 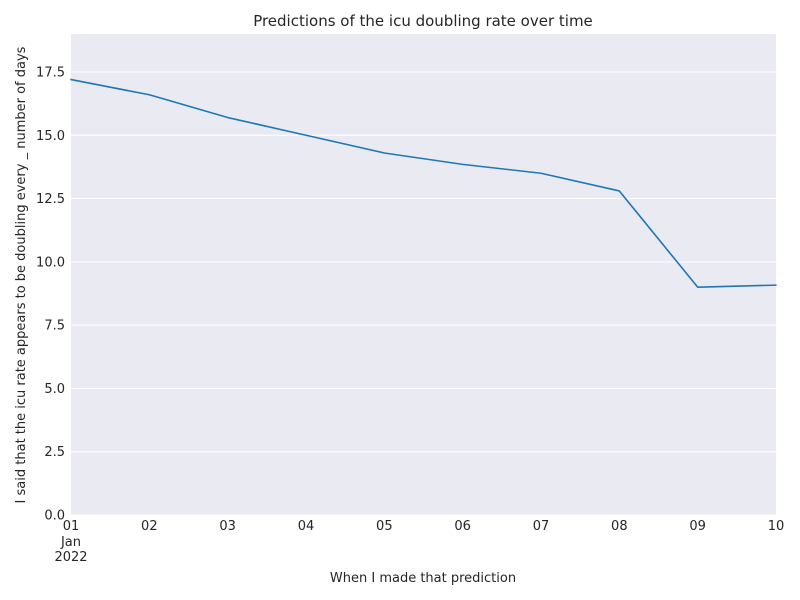 I want to click on x-tick-label: 02, so click(x=149, y=526).